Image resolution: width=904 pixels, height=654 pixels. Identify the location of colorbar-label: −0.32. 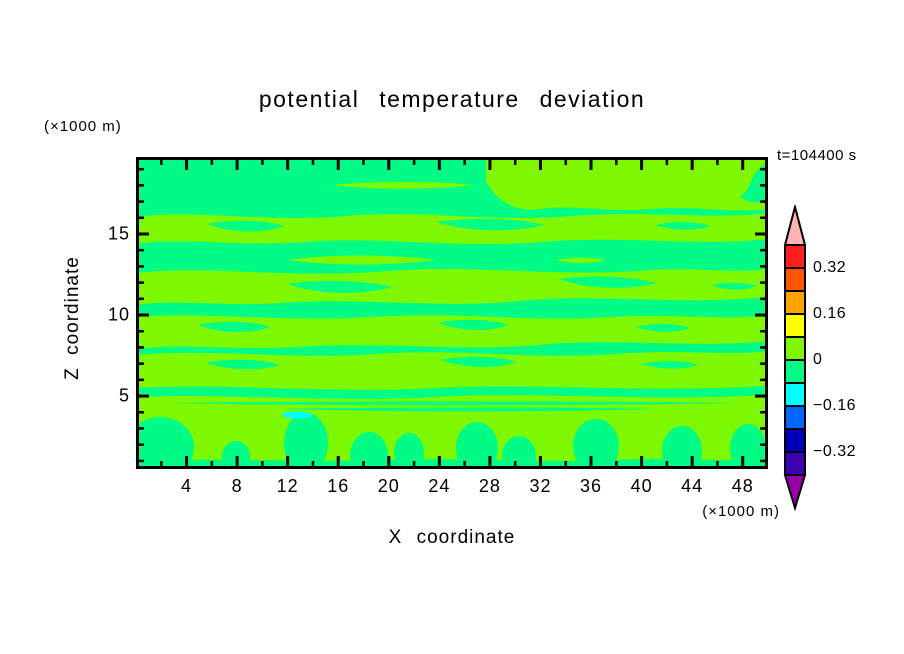
(834, 451).